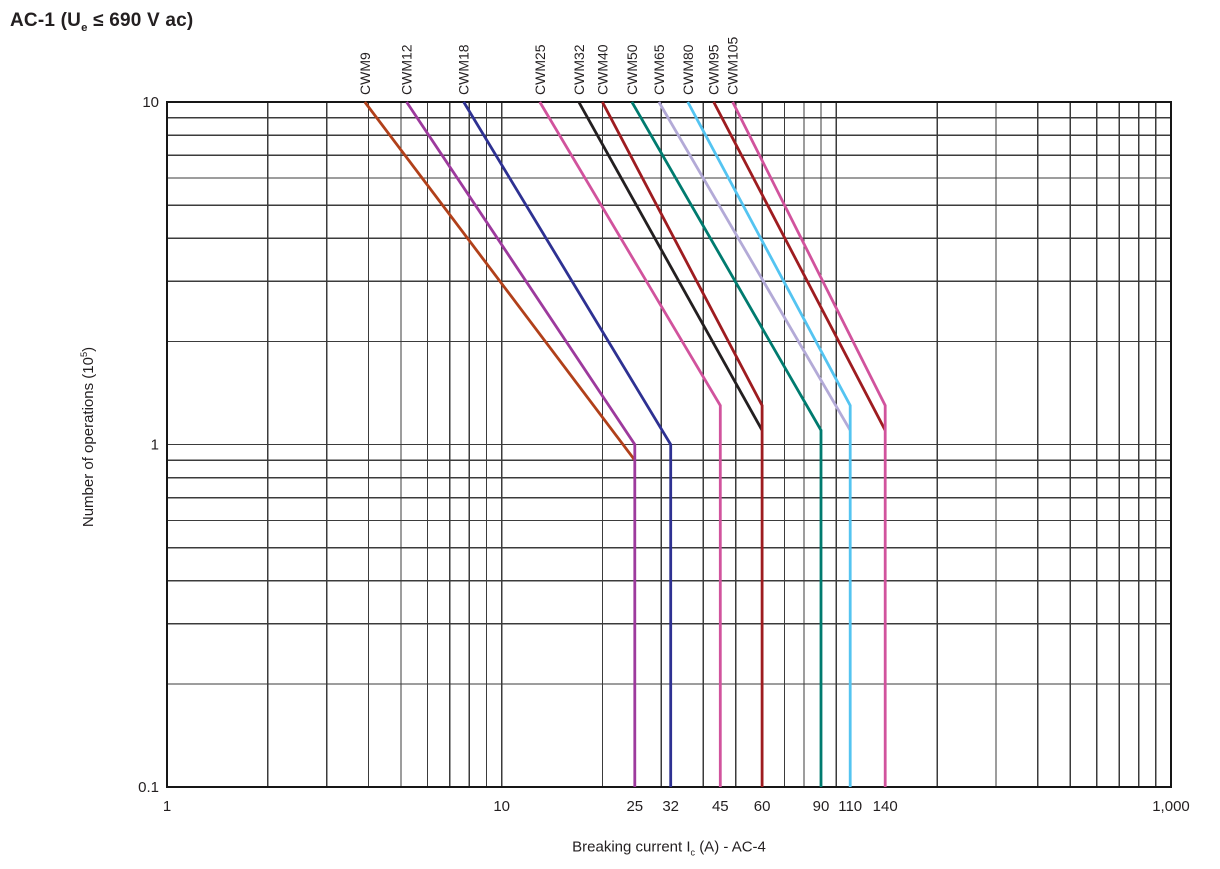 The image size is (1220, 869). What do you see at coordinates (670, 806) in the screenshot?
I see `x-tick-32: 32` at bounding box center [670, 806].